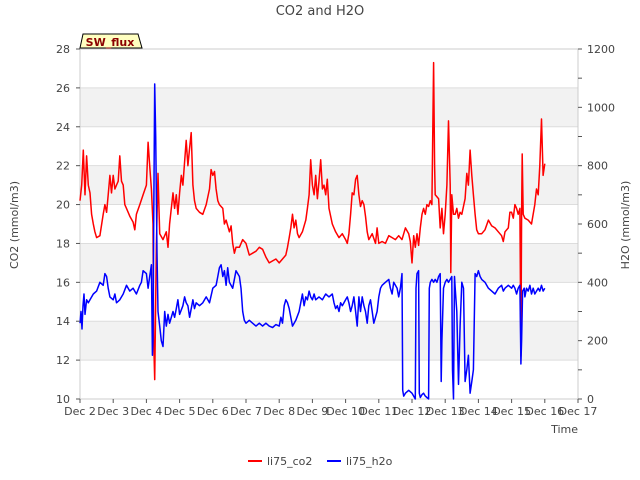 The height and width of the screenshot is (480, 640). Describe the element at coordinates (625, 225) in the screenshot. I see `y2-axis-label: H2O (mmol/m3)` at that location.